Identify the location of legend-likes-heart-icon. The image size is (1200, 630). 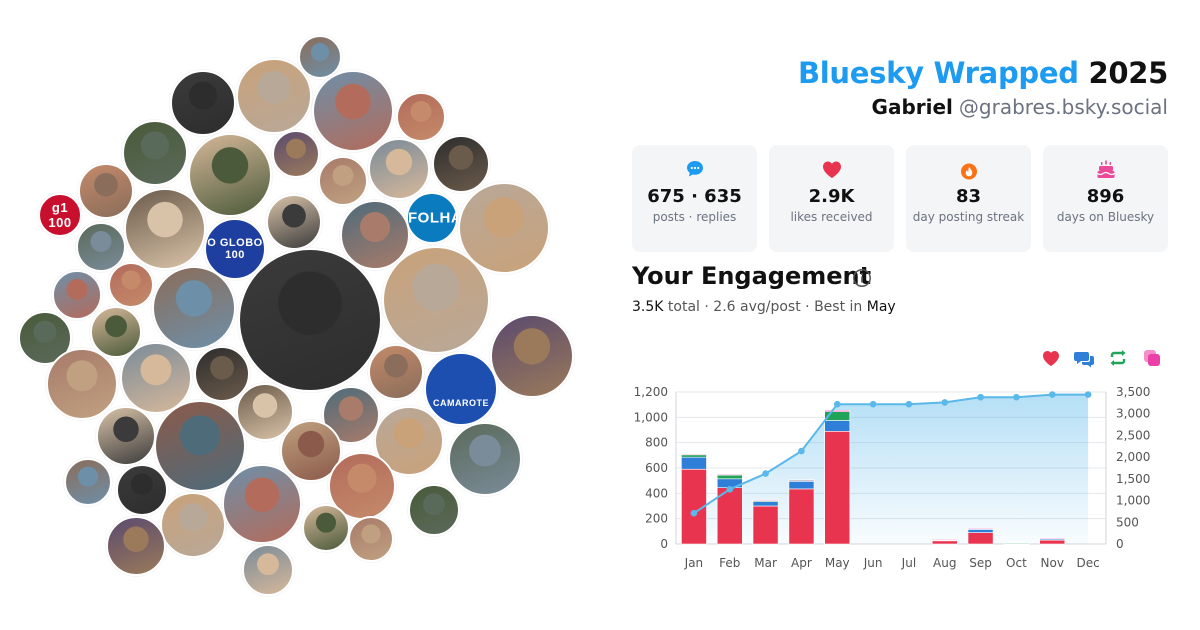
(1051, 358).